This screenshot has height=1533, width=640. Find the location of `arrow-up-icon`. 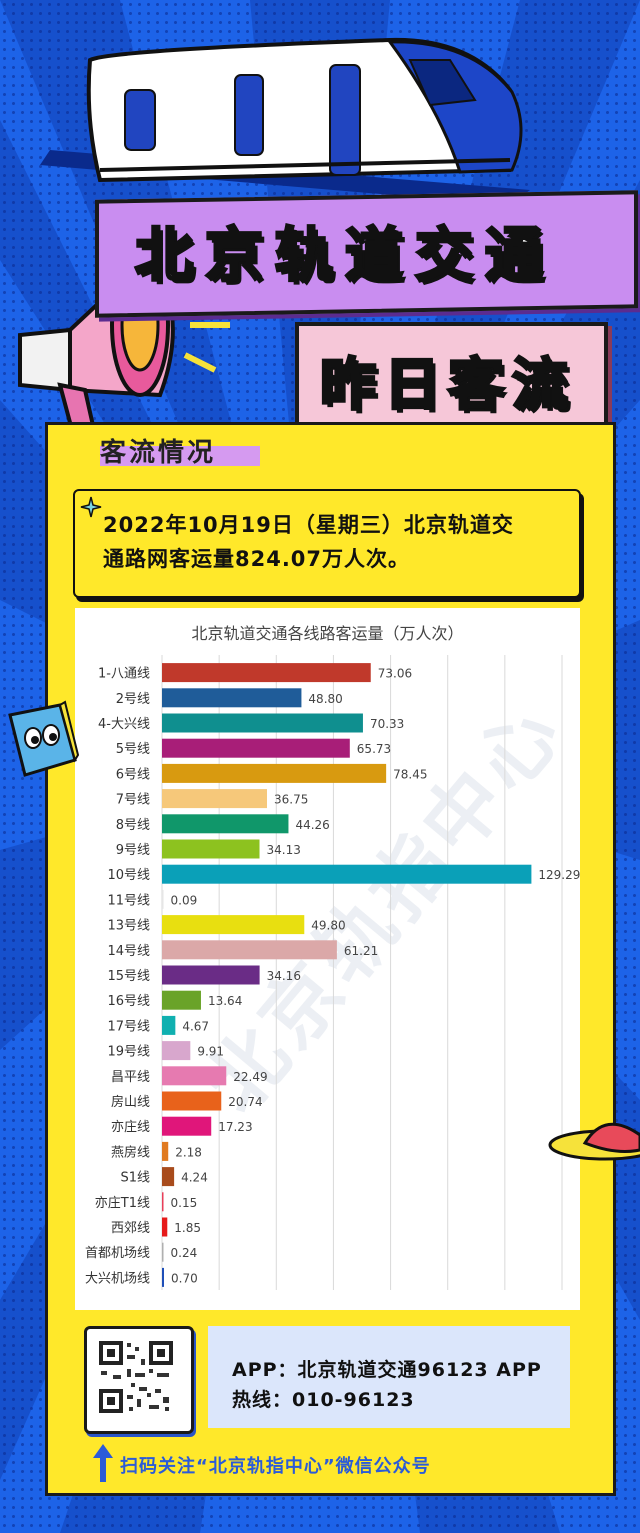

arrow-up-icon is located at coordinates (103, 1463).